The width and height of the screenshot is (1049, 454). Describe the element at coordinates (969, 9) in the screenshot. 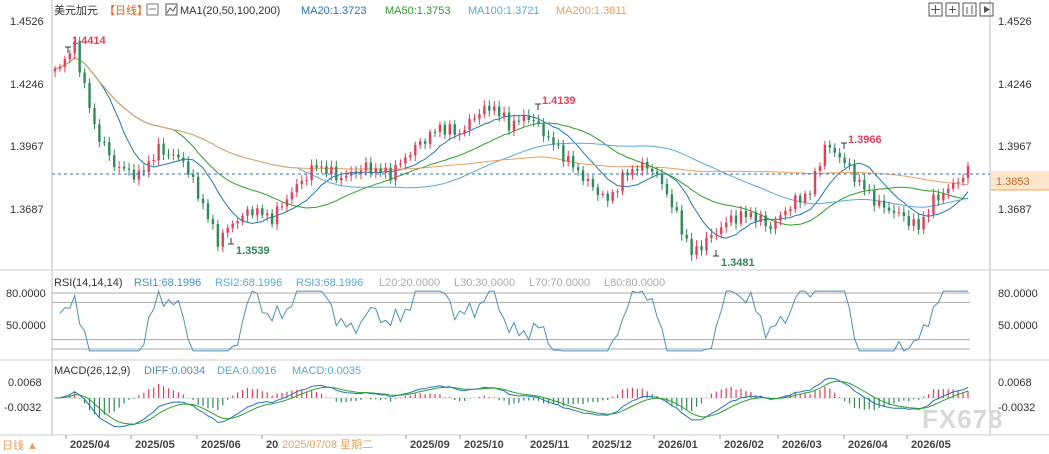

I see `bar-chart-icon` at that location.